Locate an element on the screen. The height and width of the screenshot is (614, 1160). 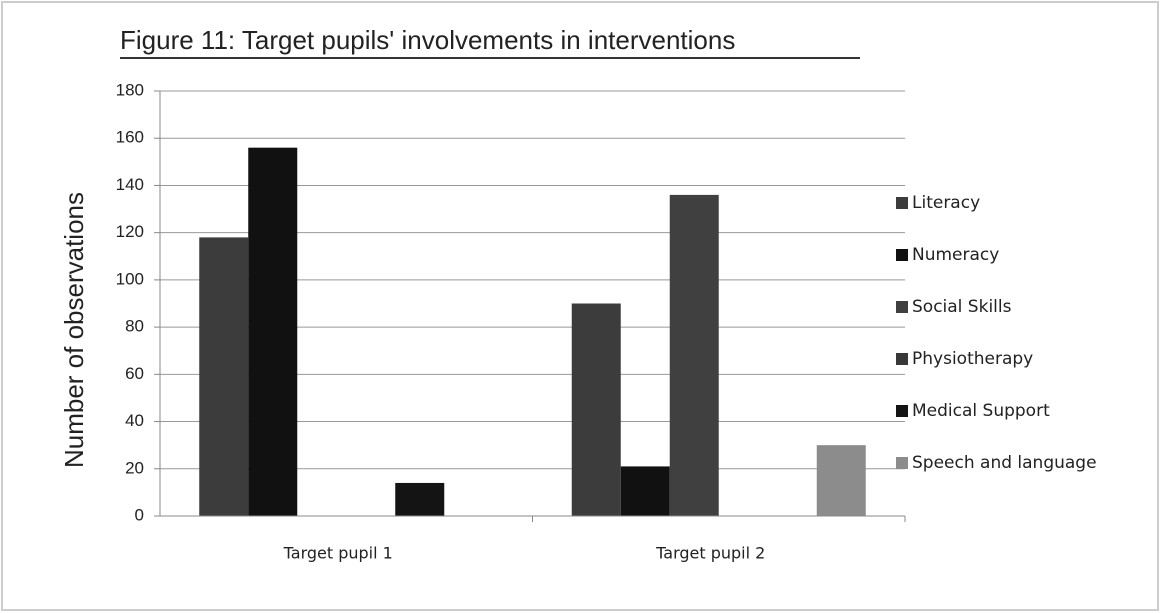
legend-label: Physiotherapy is located at coordinates (972, 359).